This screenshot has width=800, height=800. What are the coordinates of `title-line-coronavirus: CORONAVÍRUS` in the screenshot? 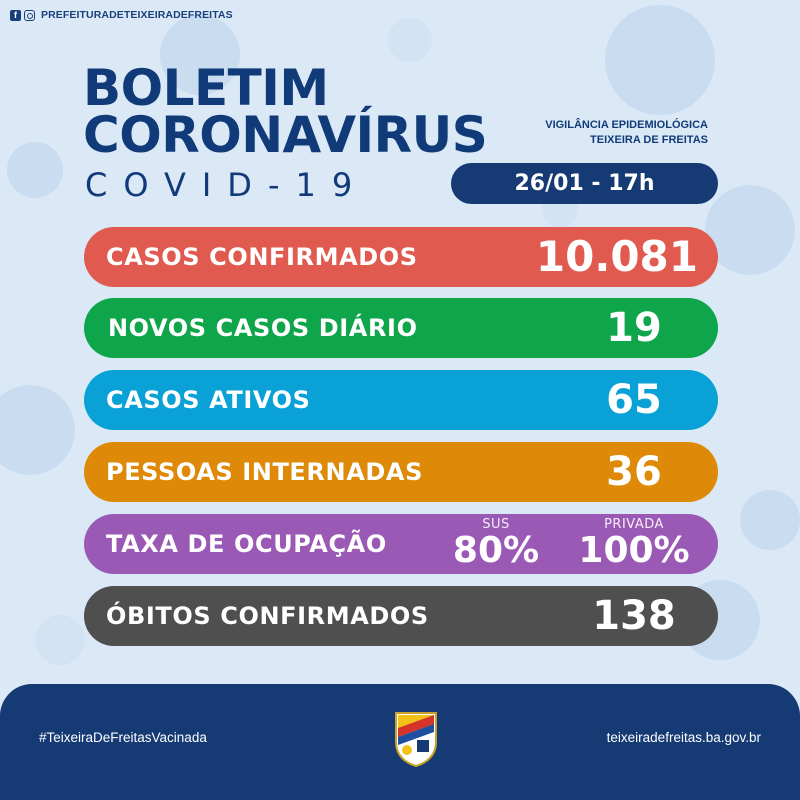 It's located at (285, 135).